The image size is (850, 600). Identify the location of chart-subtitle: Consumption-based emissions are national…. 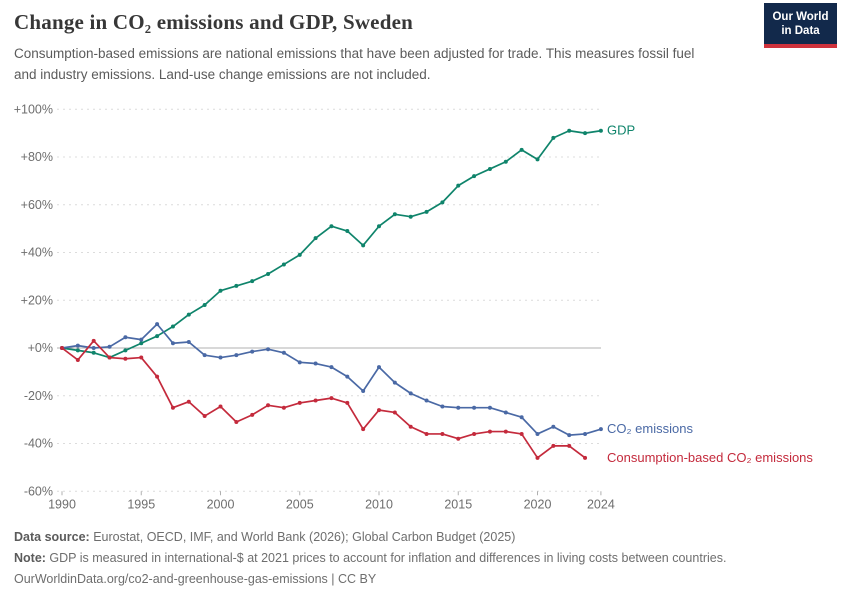
(354, 64).